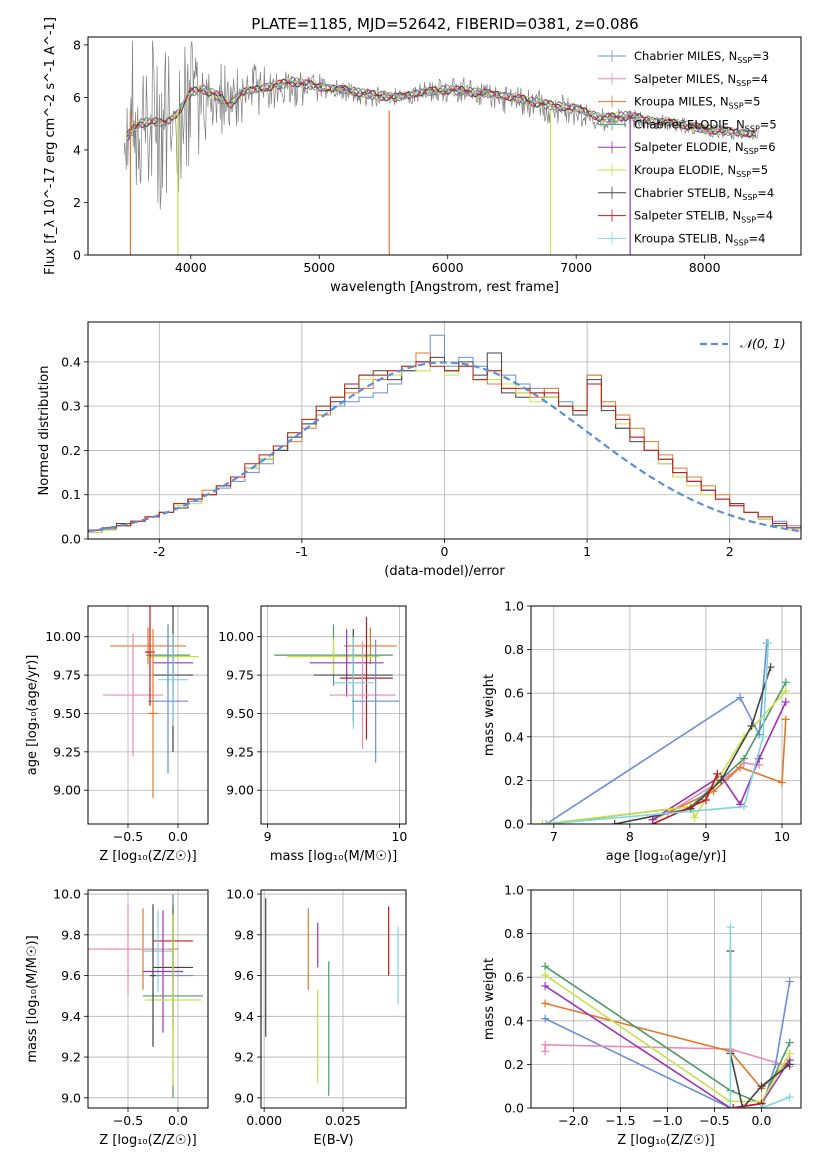 This screenshot has height=1174, width=819. I want to click on legend-label: Kroupa MILES, NSSP=5, so click(697, 103).